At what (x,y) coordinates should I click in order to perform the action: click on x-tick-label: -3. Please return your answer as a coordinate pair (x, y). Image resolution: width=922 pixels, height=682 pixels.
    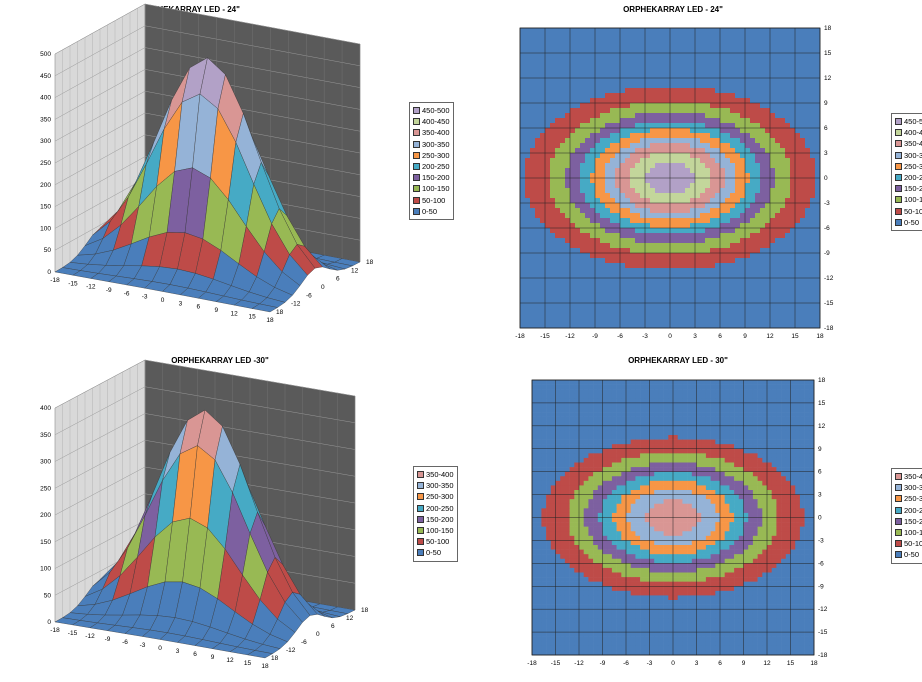
    Looking at the image, I should click on (645, 336).